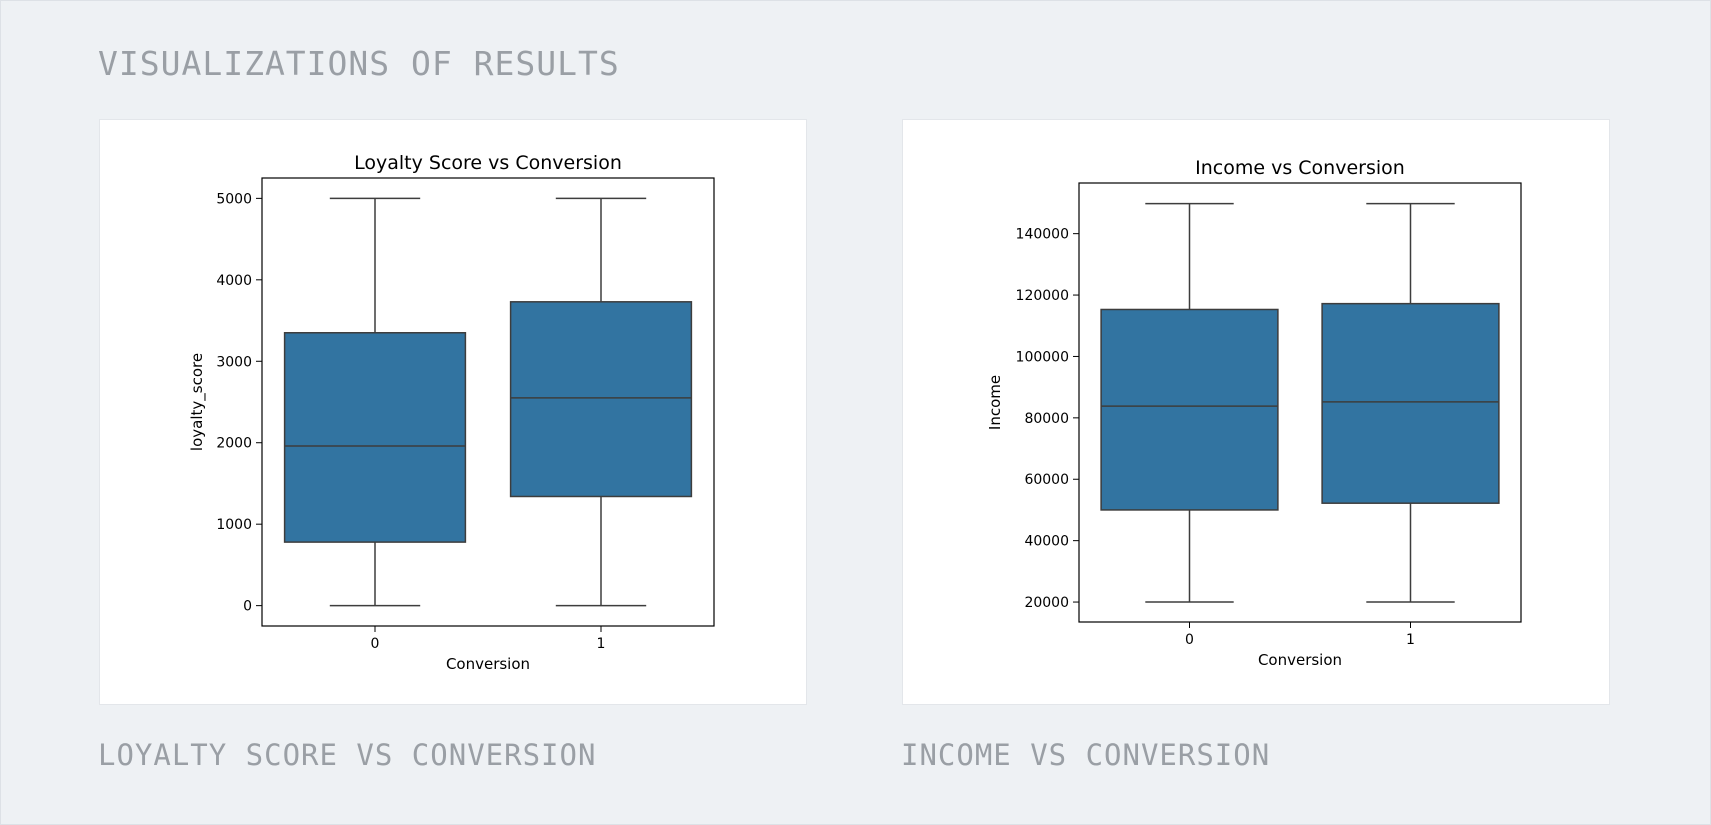 Image resolution: width=1711 pixels, height=825 pixels. Describe the element at coordinates (1086, 755) in the screenshot. I see `caption-income: INCOME VS CONVERSION` at that location.